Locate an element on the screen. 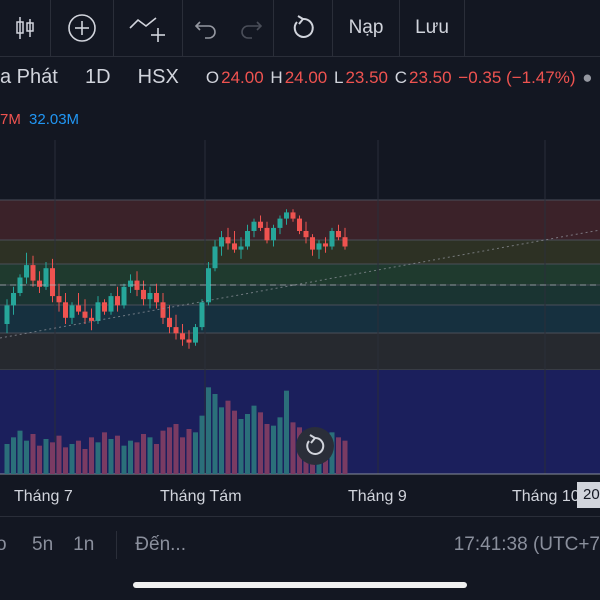 The width and height of the screenshot is (600, 600). load-button: Nạp is located at coordinates (366, 28).